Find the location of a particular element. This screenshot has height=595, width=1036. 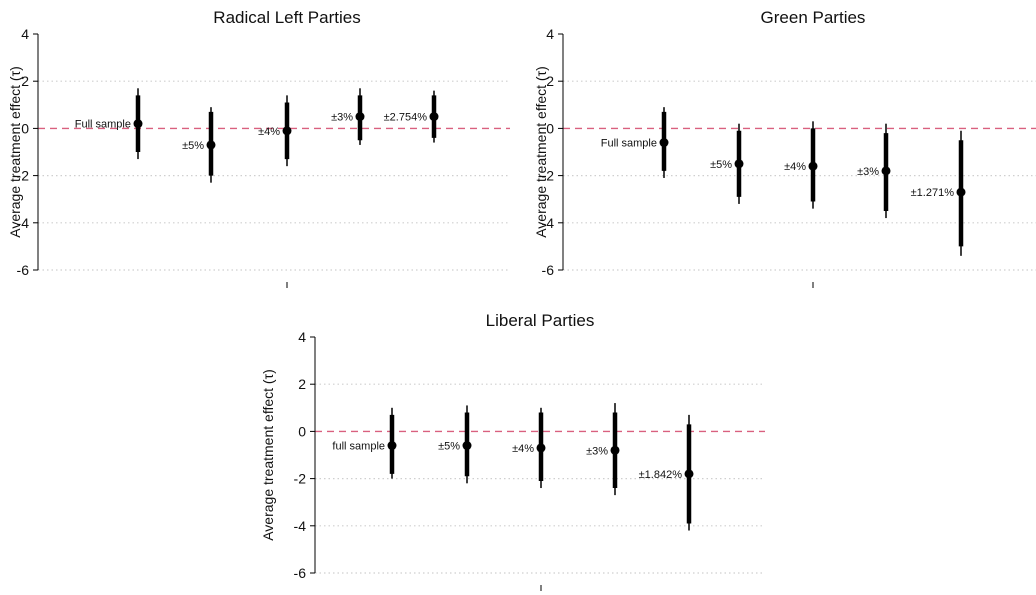

panel-title: Radical Left Parties is located at coordinates (286, 17).